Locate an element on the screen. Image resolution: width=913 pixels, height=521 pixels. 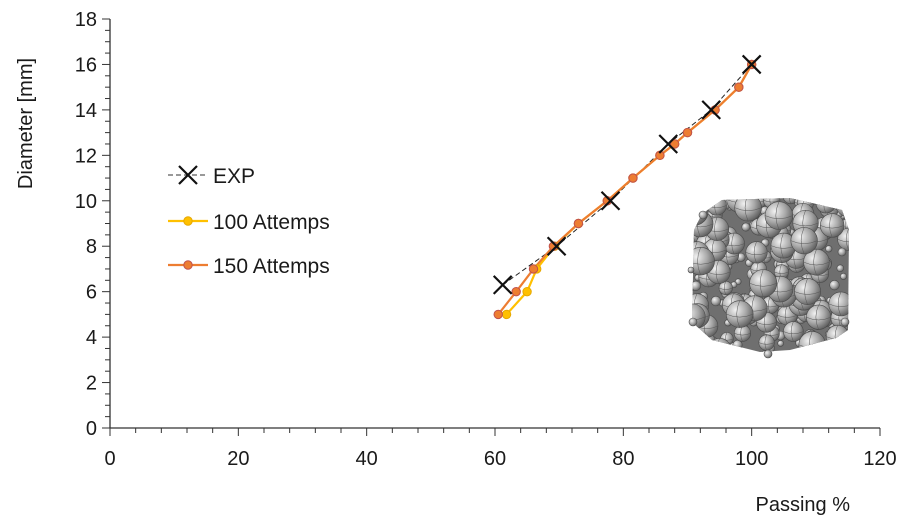
y-tick-label: 8 is located at coordinates (91, 247).